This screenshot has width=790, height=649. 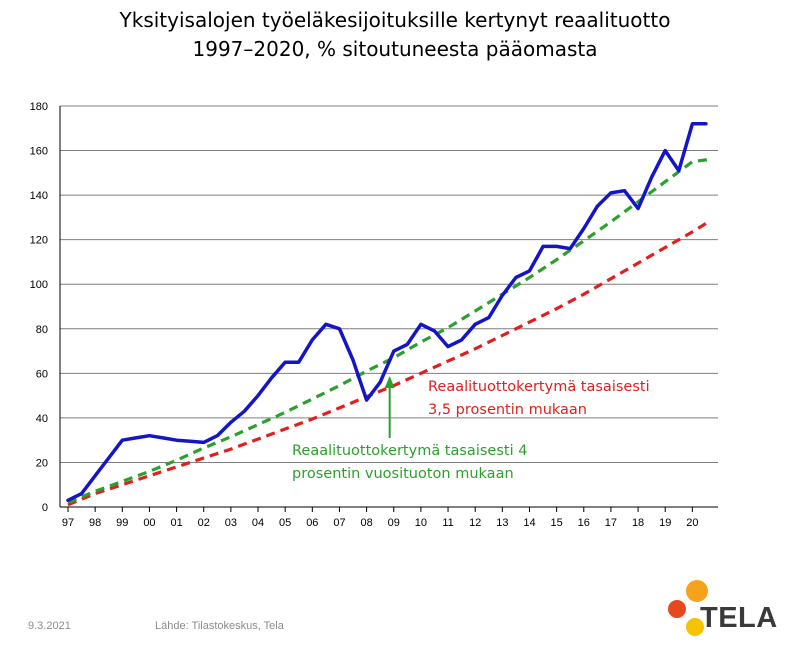 What do you see at coordinates (584, 523) in the screenshot?
I see `x-tick-label: 16` at bounding box center [584, 523].